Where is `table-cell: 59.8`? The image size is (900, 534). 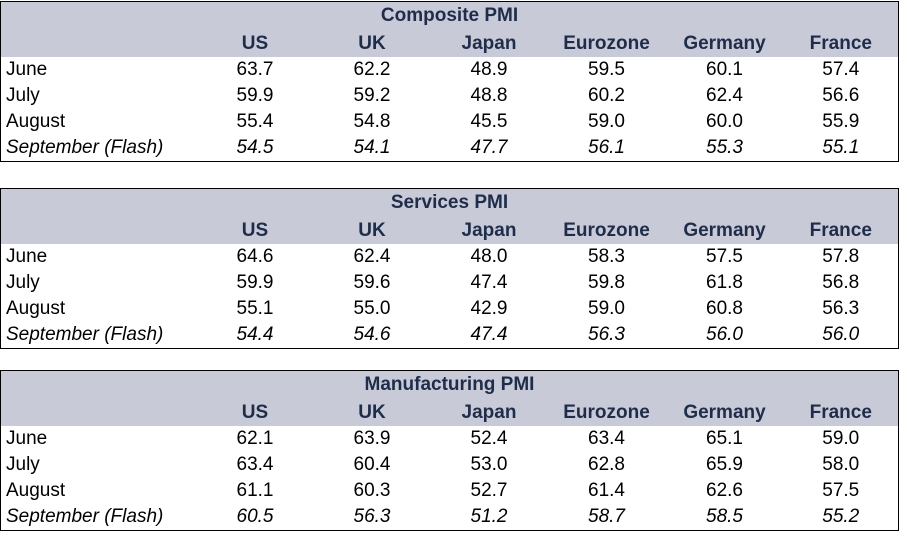 table-cell: 59.8 is located at coordinates (606, 282).